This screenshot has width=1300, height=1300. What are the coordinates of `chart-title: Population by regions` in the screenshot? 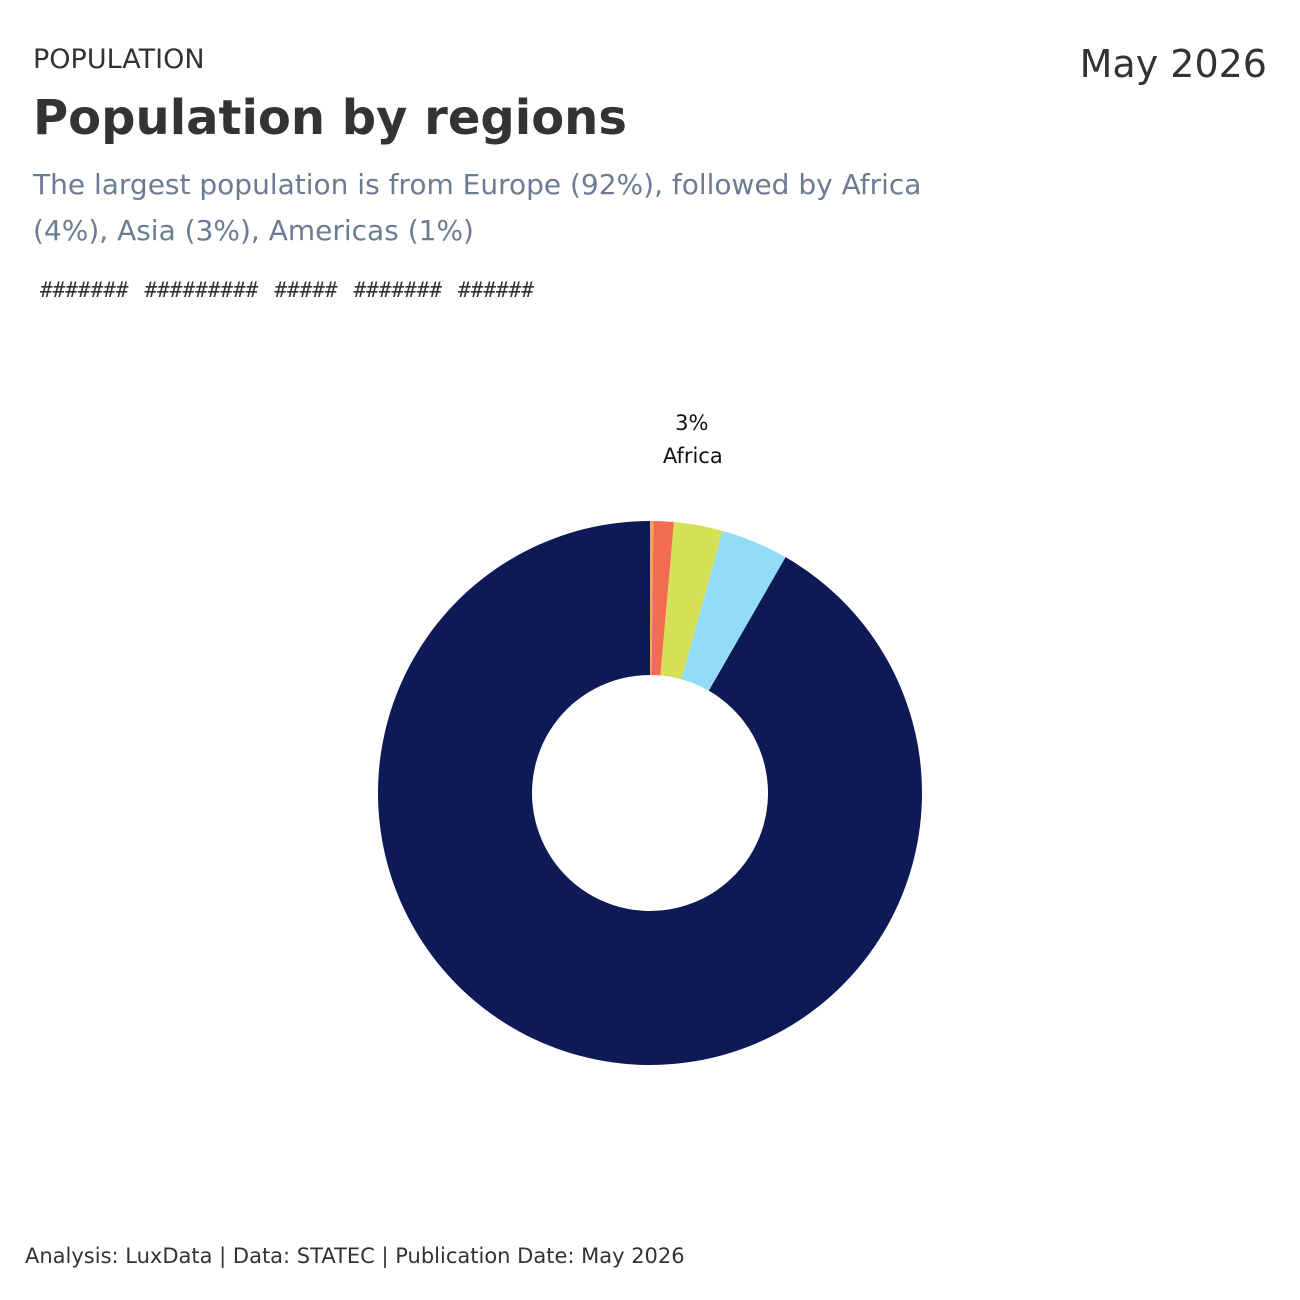 It's located at (330, 118).